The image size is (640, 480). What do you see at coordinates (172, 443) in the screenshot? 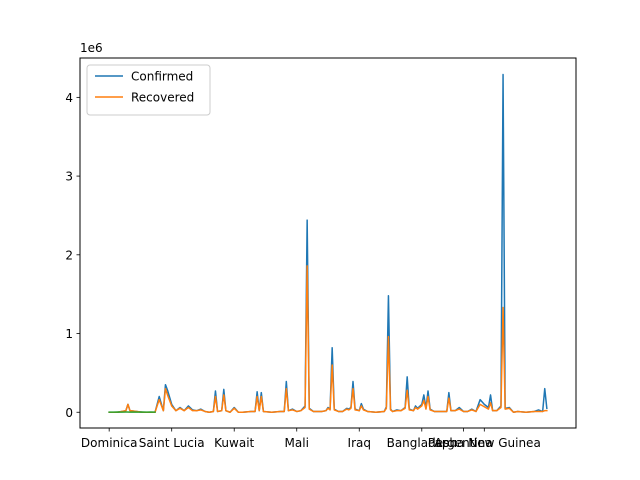
I see `x-tick-label: Saint Lucia` at bounding box center [172, 443].